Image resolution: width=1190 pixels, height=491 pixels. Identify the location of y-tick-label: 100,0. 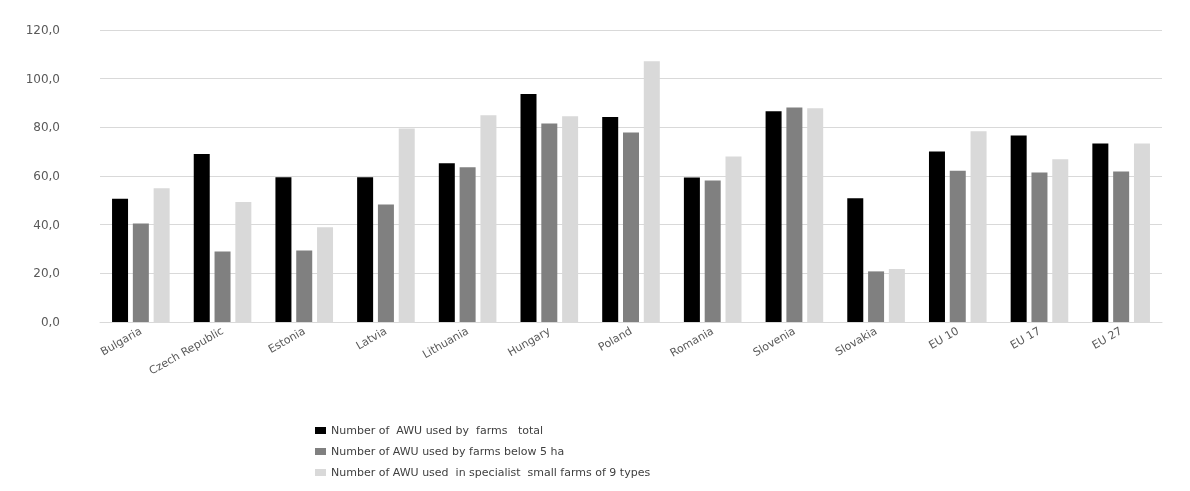
(42, 78).